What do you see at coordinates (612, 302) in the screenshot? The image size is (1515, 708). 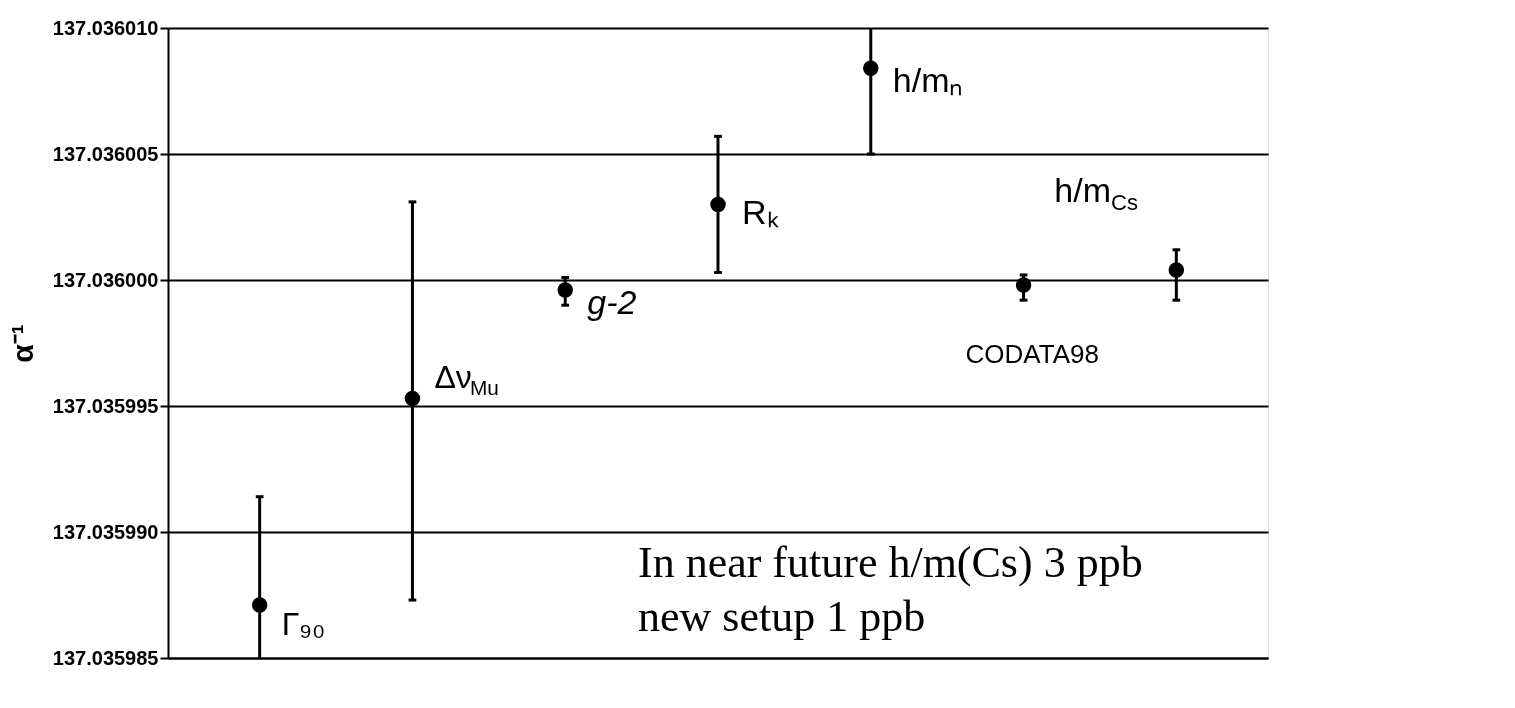 I see `annotation: g-2` at bounding box center [612, 302].